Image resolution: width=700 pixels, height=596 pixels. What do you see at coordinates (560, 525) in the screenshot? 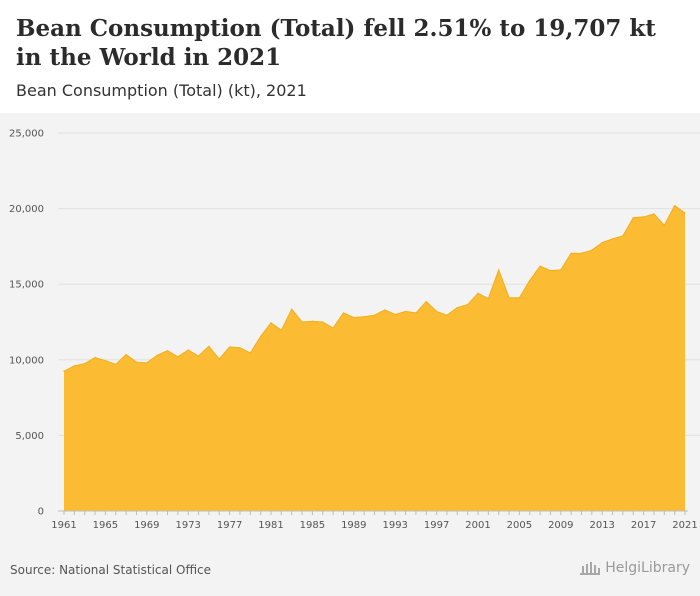
I see `x-tick-label: 2009` at bounding box center [560, 525].